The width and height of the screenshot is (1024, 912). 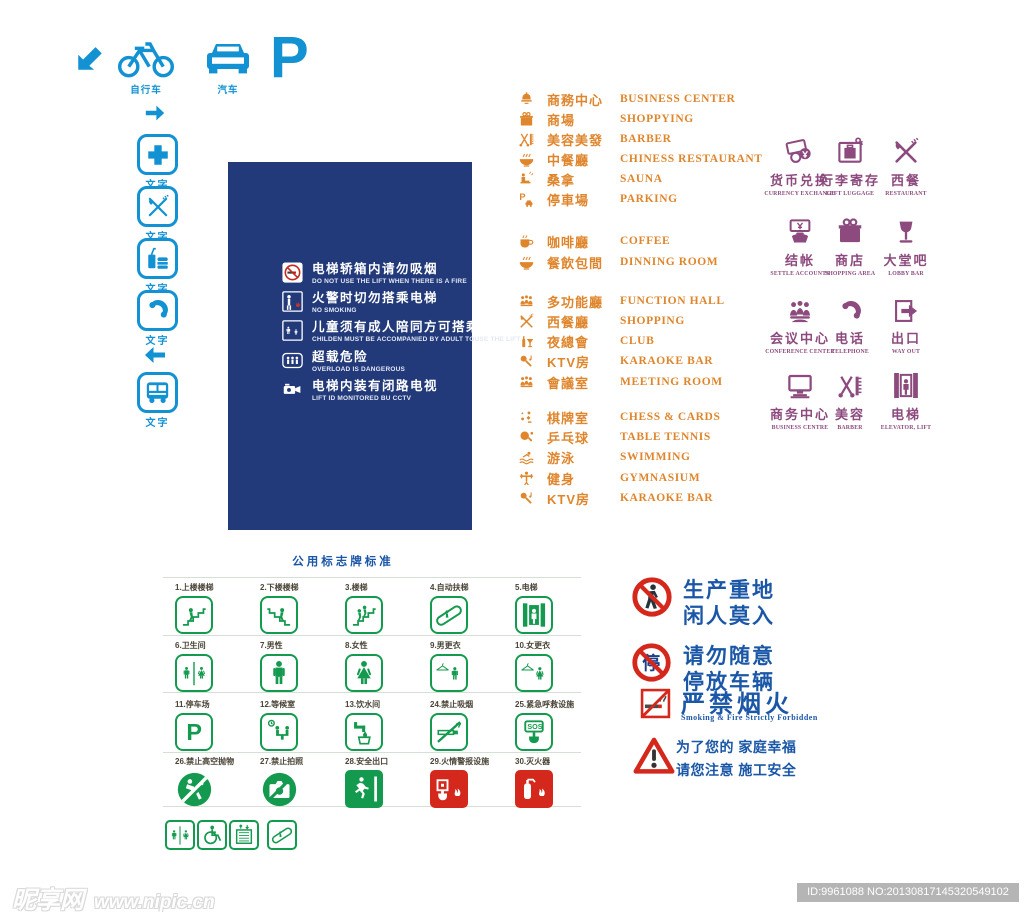 What do you see at coordinates (737, 704) in the screenshot?
I see `warning-text: 严禁烟火` at bounding box center [737, 704].